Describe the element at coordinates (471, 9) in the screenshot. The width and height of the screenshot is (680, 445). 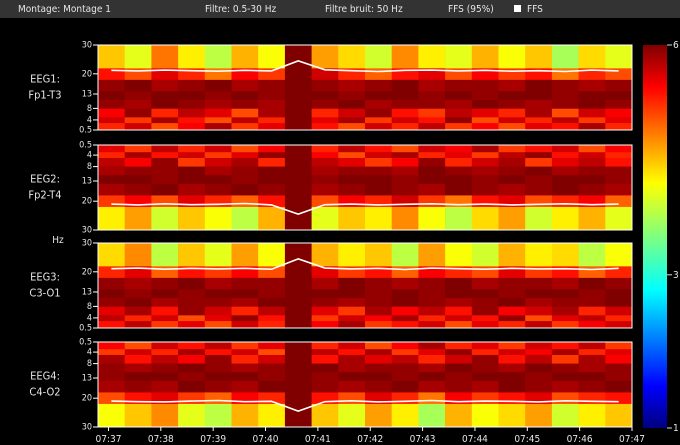
I see `sef-label: FFS (95%)` at that location.